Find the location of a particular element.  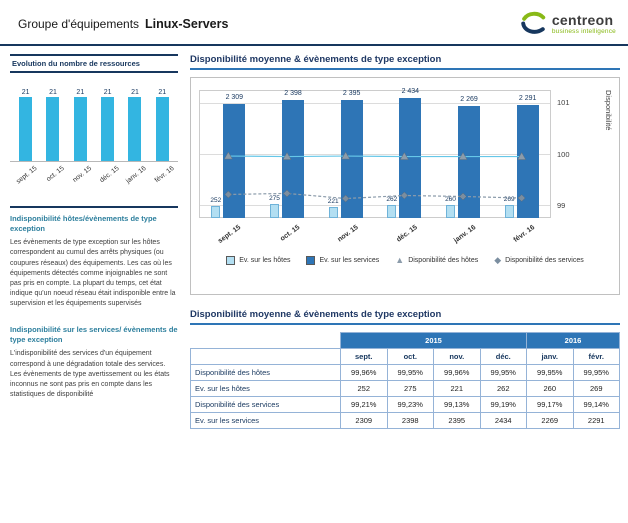

legend-label: Ev. sur les services is located at coordinates (349, 260).